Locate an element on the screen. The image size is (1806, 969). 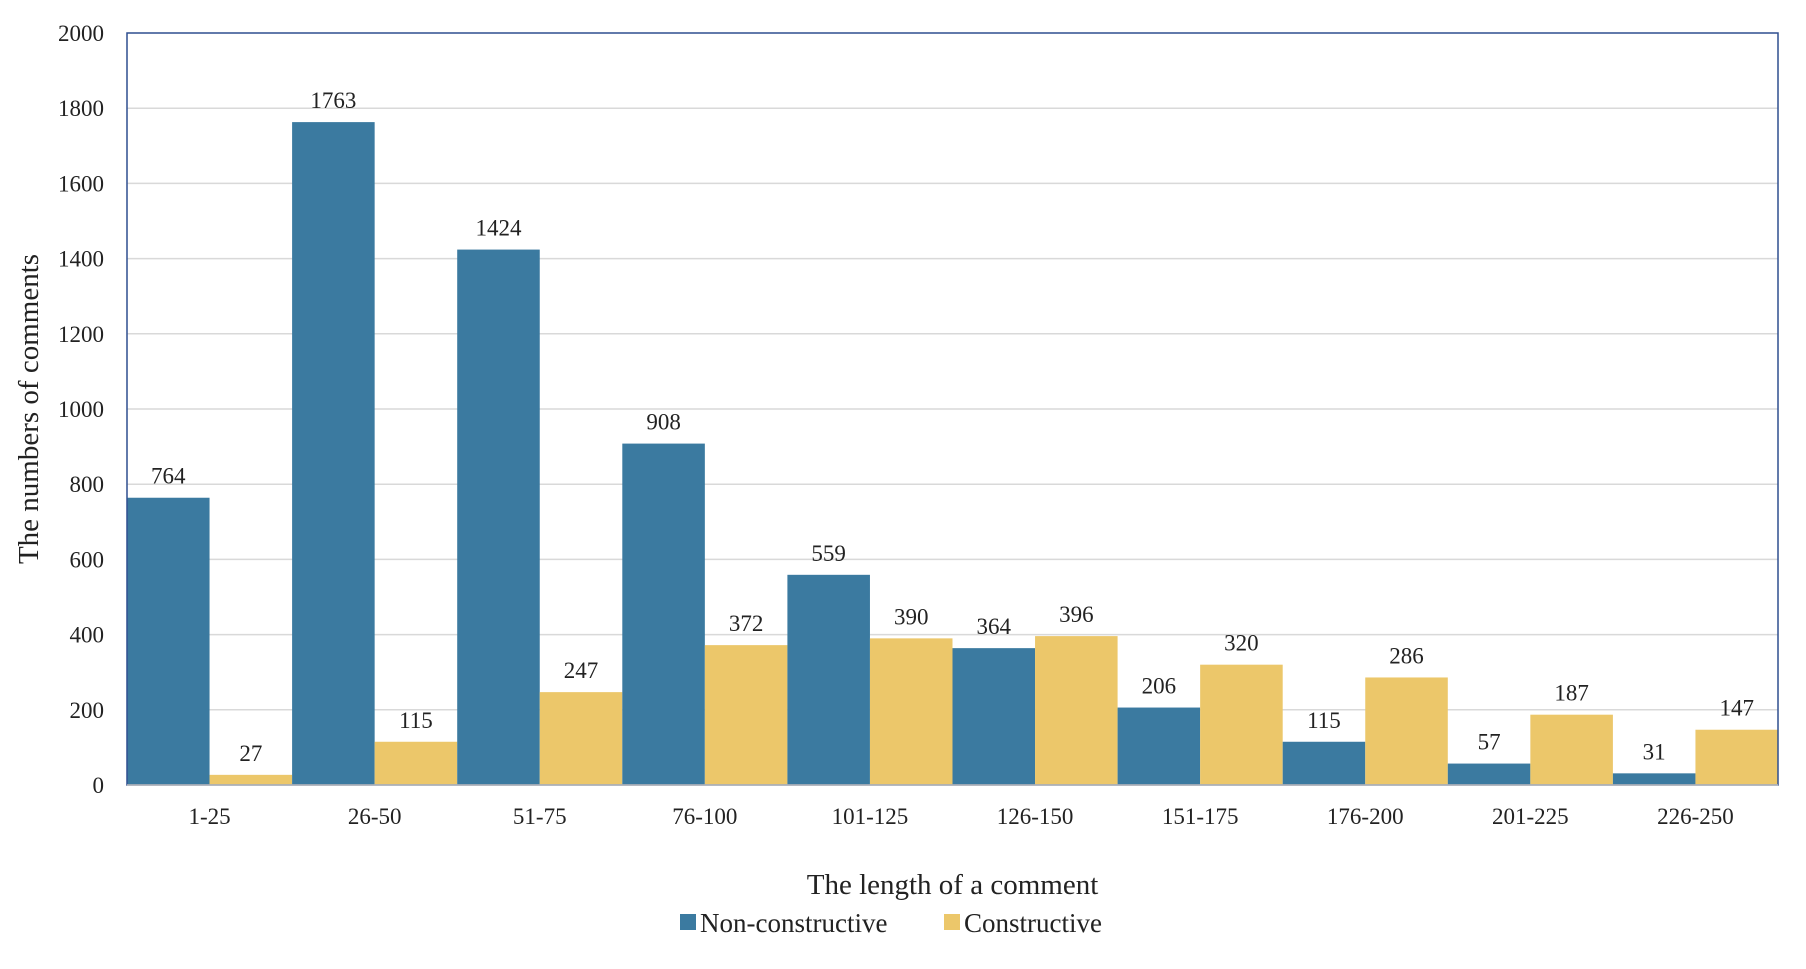
data-label-non-constructive: 364 is located at coordinates (994, 626).